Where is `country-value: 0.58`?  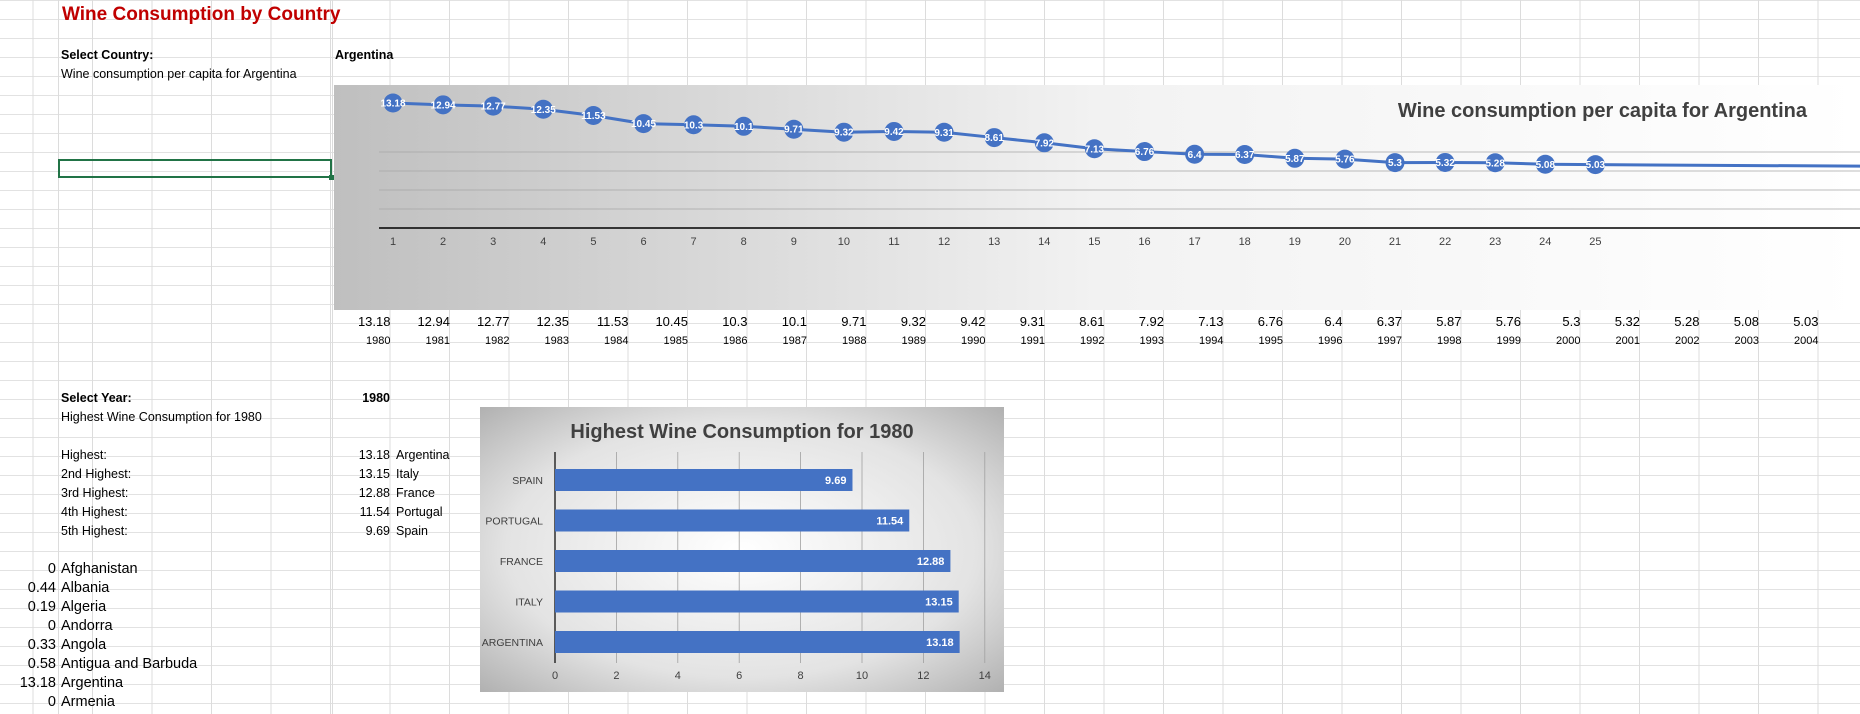 country-value: 0.58 is located at coordinates (41, 664).